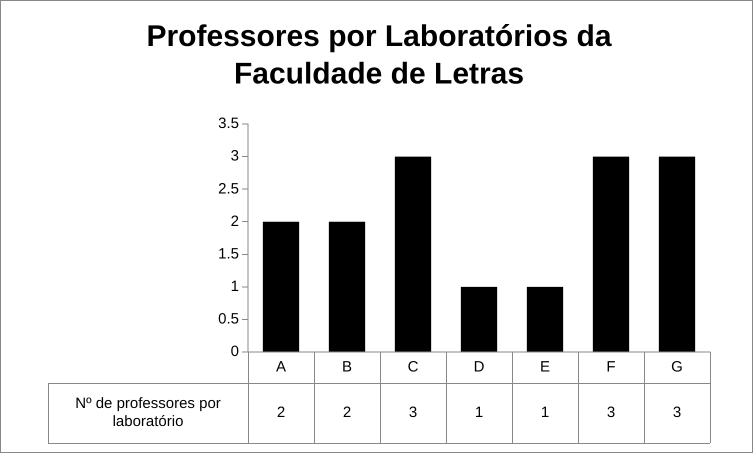 The height and width of the screenshot is (453, 753). Describe the element at coordinates (677, 367) in the screenshot. I see `x-tick-label: G` at that location.